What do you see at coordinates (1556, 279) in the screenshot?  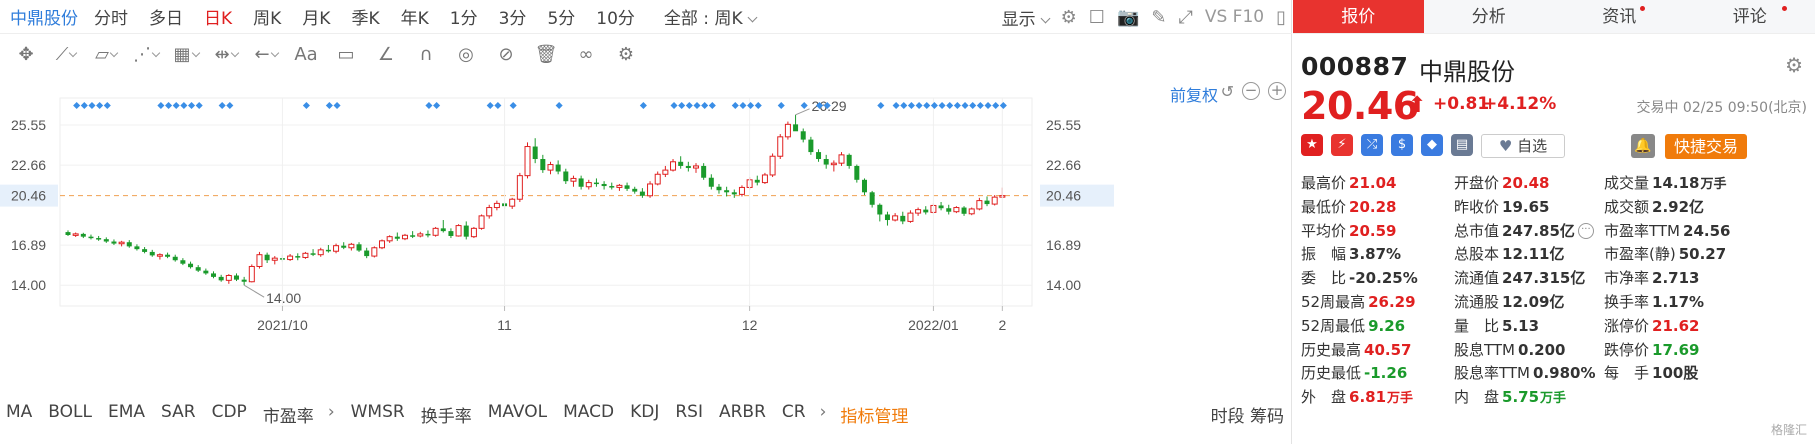 I see `stats-row: 委 比 -20.25% 流通值 247.315亿 市净率 2.713` at bounding box center [1556, 279].